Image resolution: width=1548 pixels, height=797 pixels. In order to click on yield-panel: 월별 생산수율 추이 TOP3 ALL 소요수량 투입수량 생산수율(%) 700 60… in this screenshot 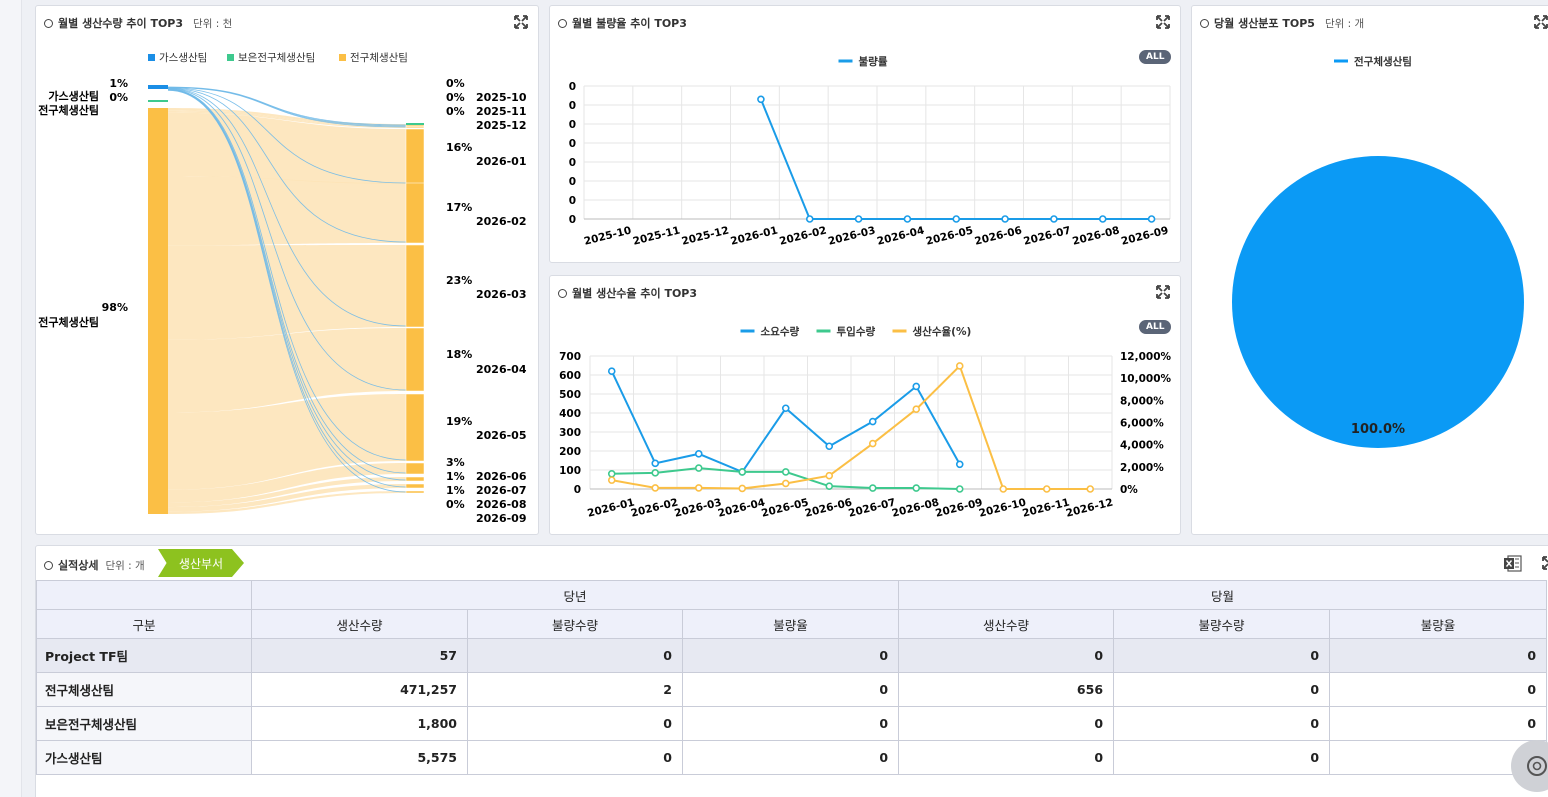, I will do `click(865, 405)`.